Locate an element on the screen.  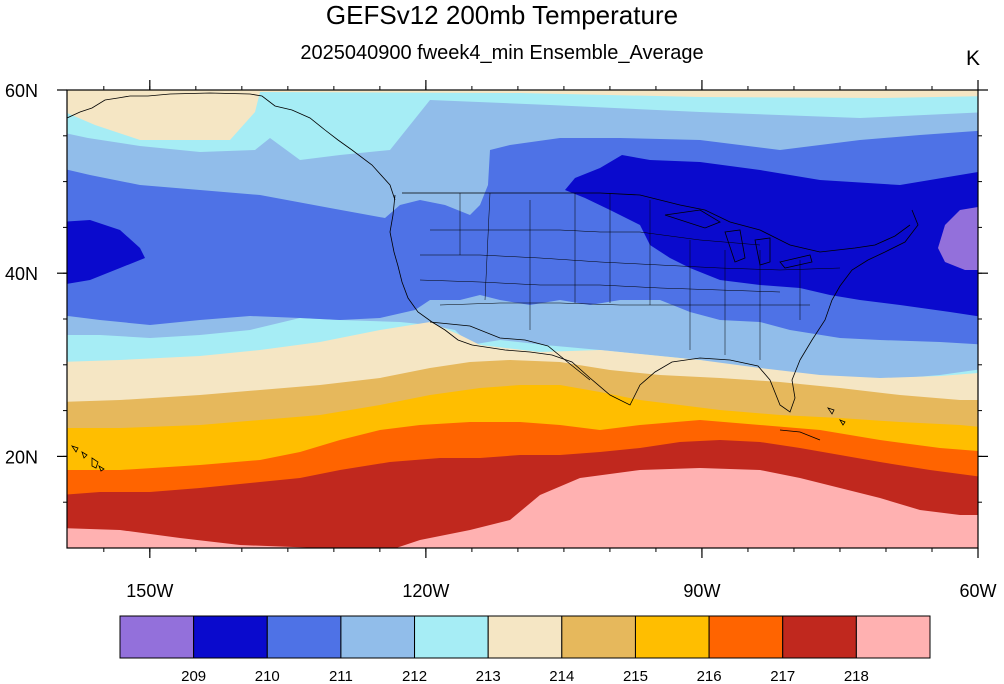
colorbar-label: 213 is located at coordinates (488, 676).